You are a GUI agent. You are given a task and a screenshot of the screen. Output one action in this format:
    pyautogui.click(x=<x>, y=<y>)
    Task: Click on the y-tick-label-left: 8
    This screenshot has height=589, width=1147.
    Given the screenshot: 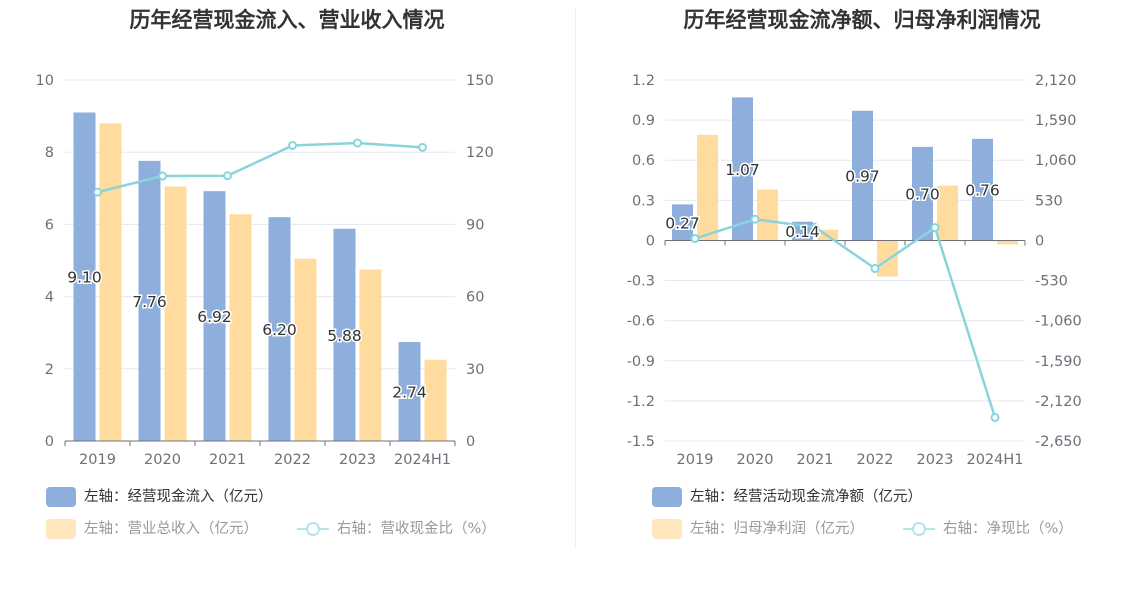 What is the action you would take?
    pyautogui.click(x=49, y=153)
    